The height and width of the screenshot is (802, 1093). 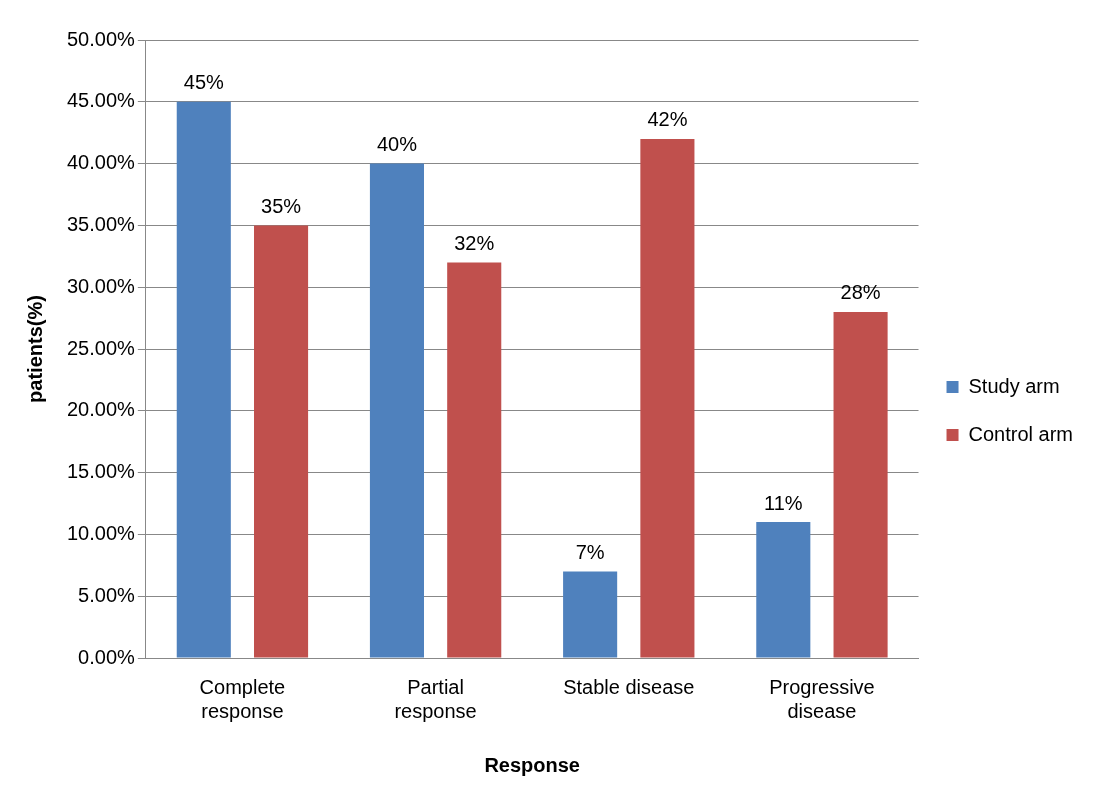 What do you see at coordinates (101, 38) in the screenshot?
I see `y-tick-label: 50.00%` at bounding box center [101, 38].